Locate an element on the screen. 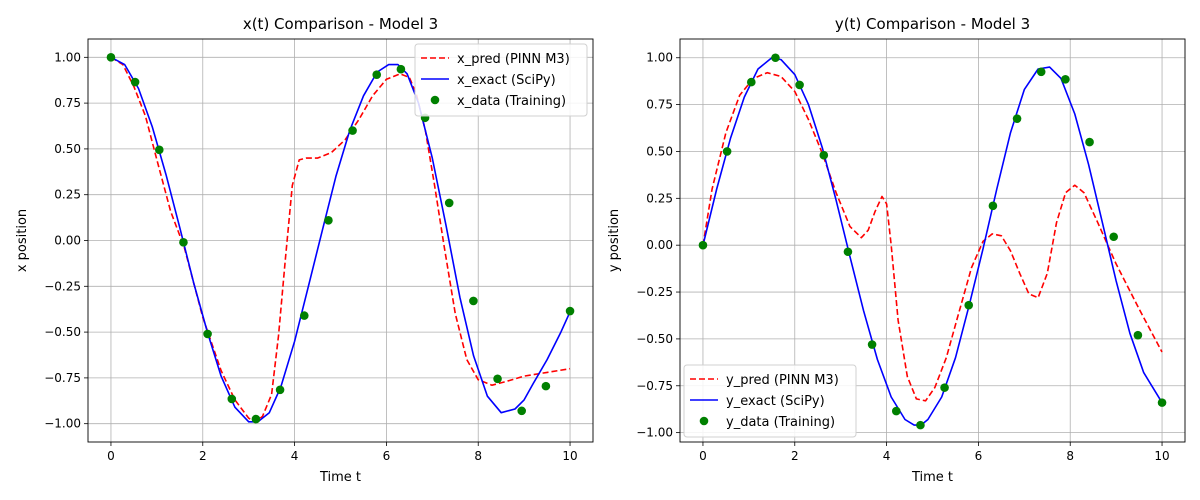 This screenshot has height=500, width=1200. legend-label: x_pred (PINN M3) is located at coordinates (513, 59).